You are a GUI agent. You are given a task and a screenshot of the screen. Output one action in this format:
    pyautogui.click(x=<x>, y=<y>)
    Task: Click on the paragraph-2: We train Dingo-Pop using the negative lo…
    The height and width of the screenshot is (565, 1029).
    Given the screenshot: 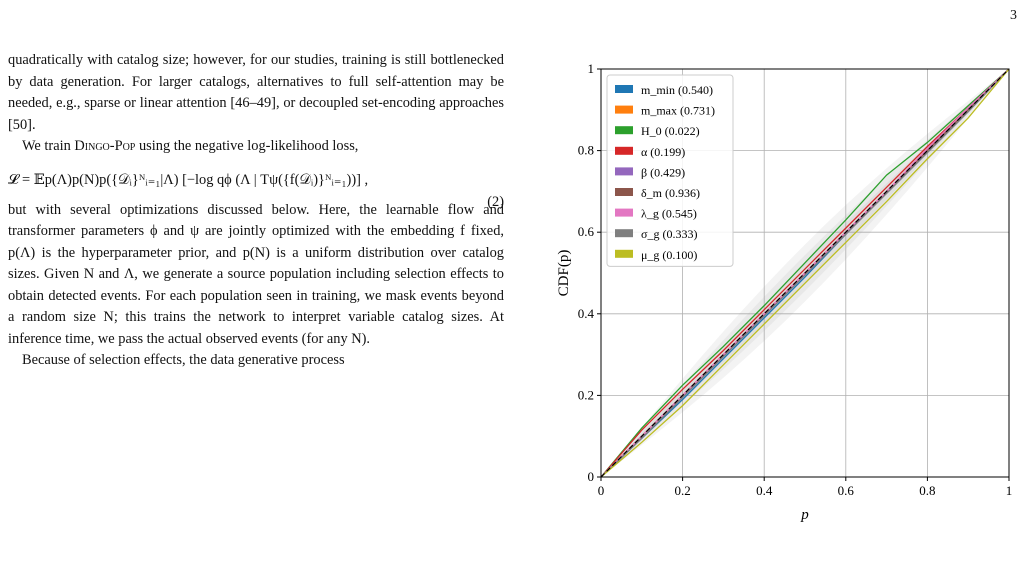 What is the action you would take?
    pyautogui.click(x=256, y=147)
    